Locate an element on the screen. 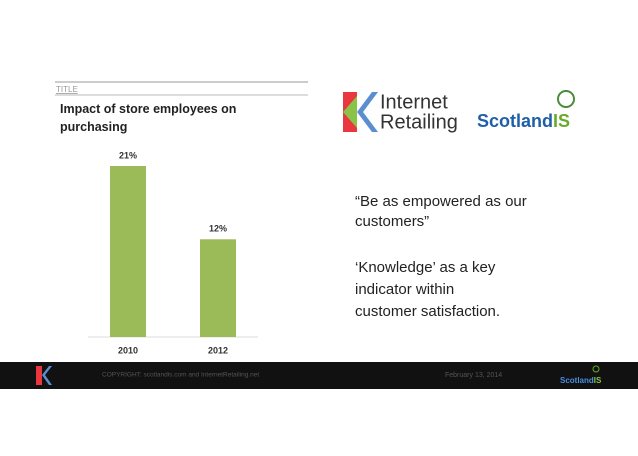  footer-mini-logo-main: Scotland is located at coordinates (577, 380).